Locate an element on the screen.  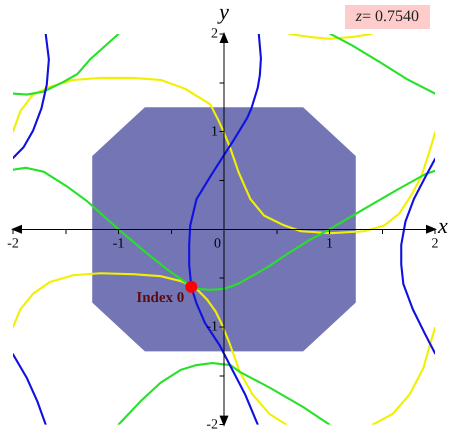
y-axis-title: y is located at coordinates (223, 12).